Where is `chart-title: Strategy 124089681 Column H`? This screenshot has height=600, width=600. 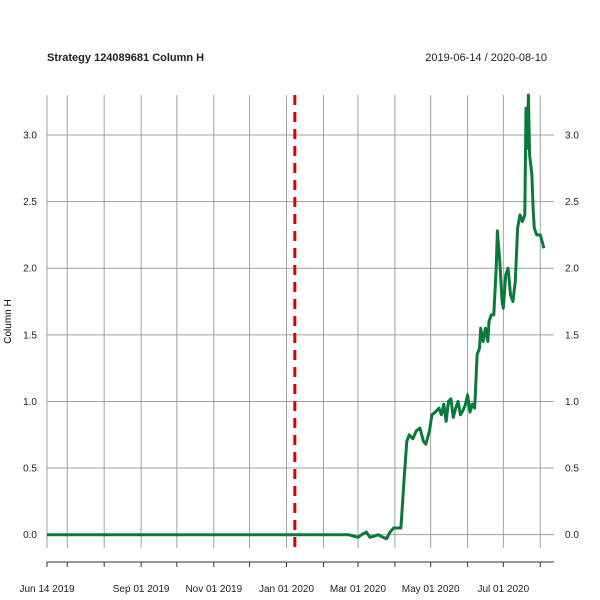
chart-title: Strategy 124089681 Column H is located at coordinates (126, 58).